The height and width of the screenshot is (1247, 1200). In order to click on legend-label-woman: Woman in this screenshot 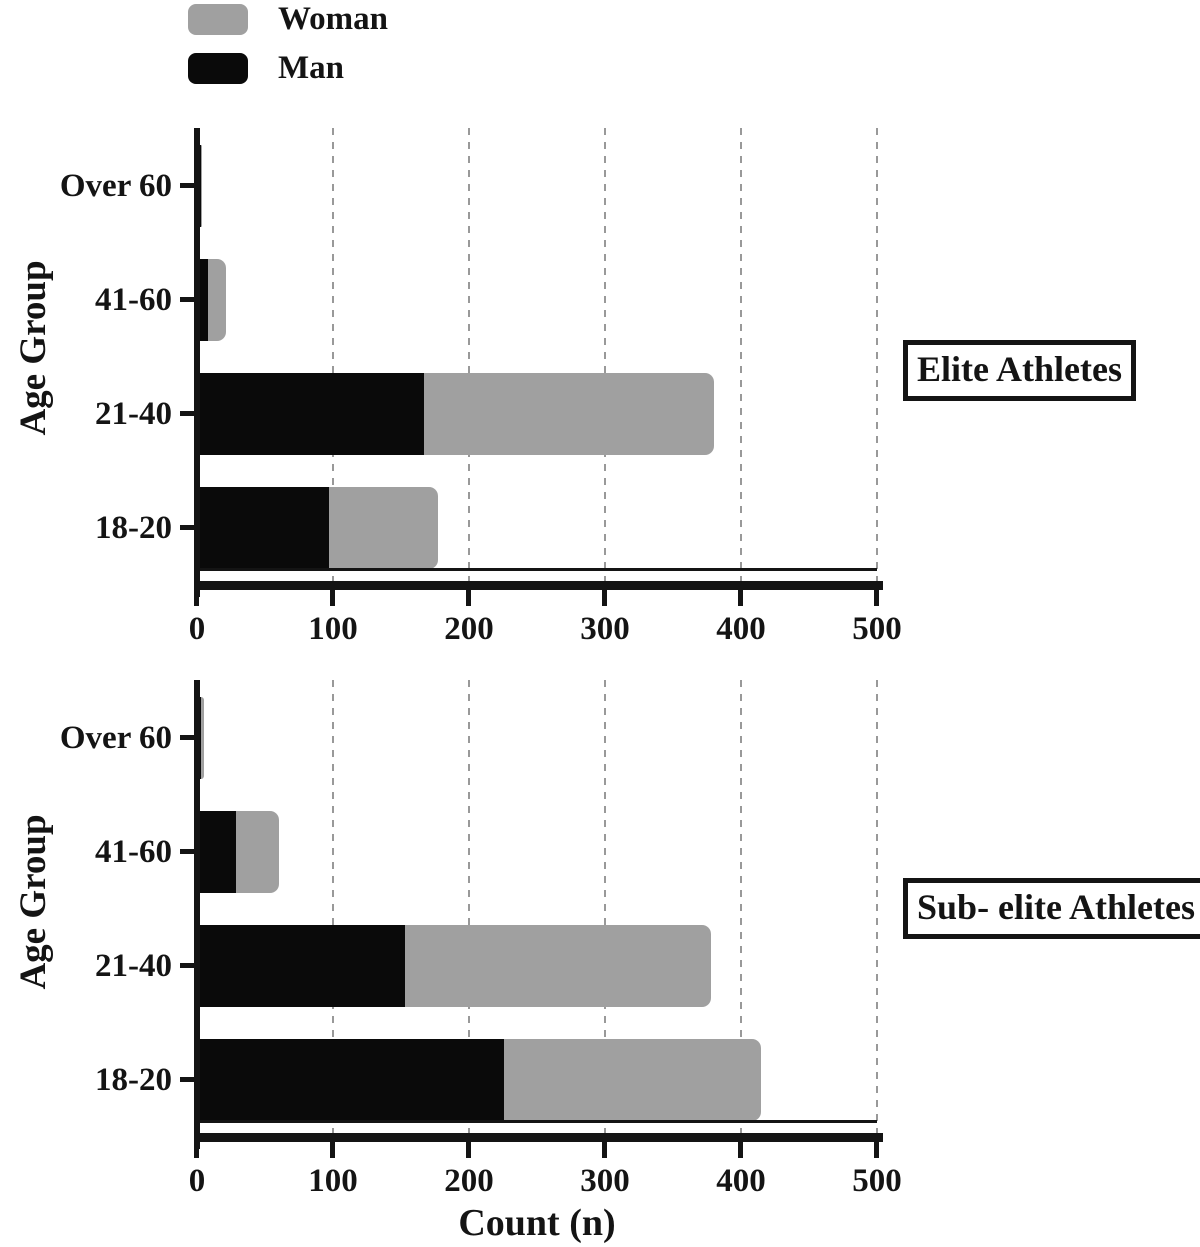, I will do `click(333, 19)`.